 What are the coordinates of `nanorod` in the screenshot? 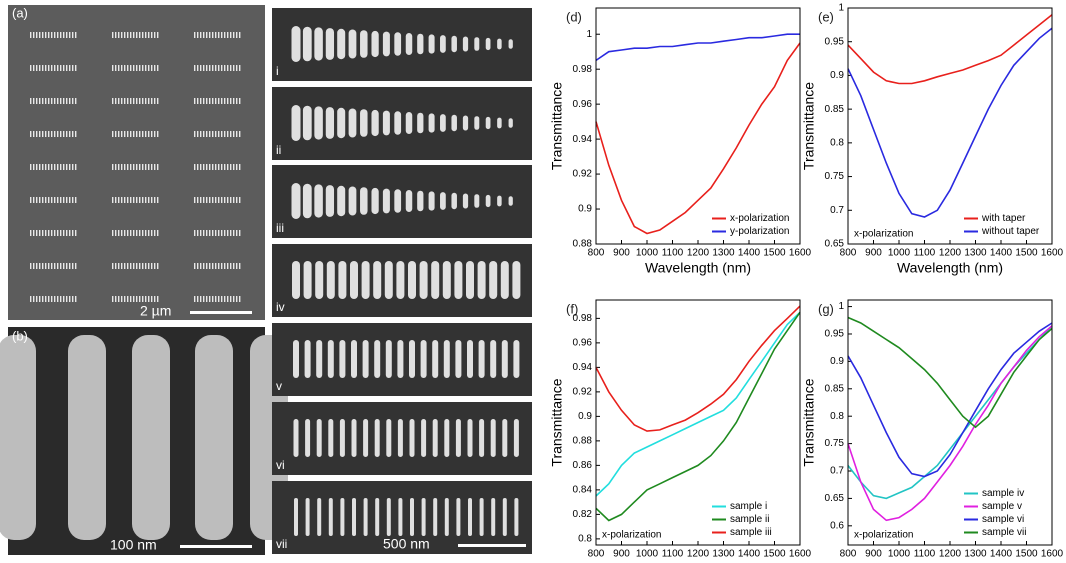 It's located at (214, 437).